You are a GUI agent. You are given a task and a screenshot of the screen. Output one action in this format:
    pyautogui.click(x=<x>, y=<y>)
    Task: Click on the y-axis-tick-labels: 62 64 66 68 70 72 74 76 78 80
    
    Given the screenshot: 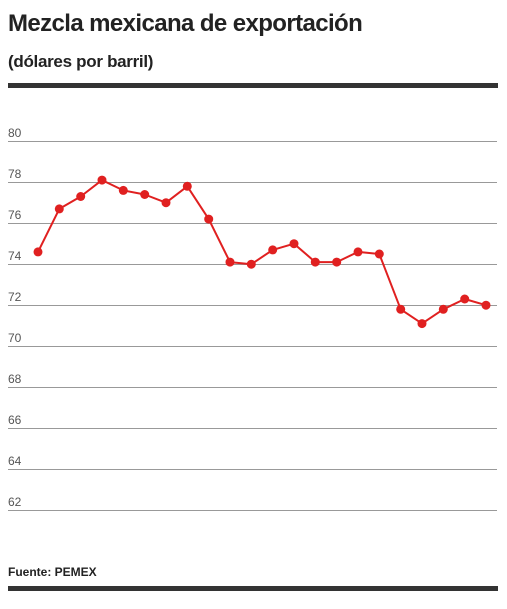 What is the action you would take?
    pyautogui.click(x=15, y=317)
    